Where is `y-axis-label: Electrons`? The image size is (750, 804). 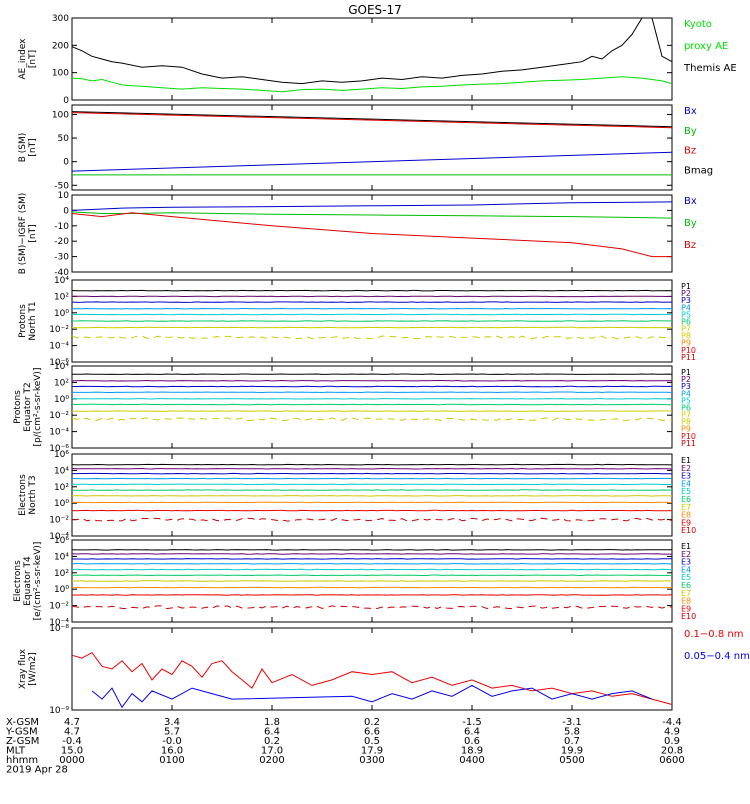
y-axis-label: Electrons is located at coordinates (18, 581).